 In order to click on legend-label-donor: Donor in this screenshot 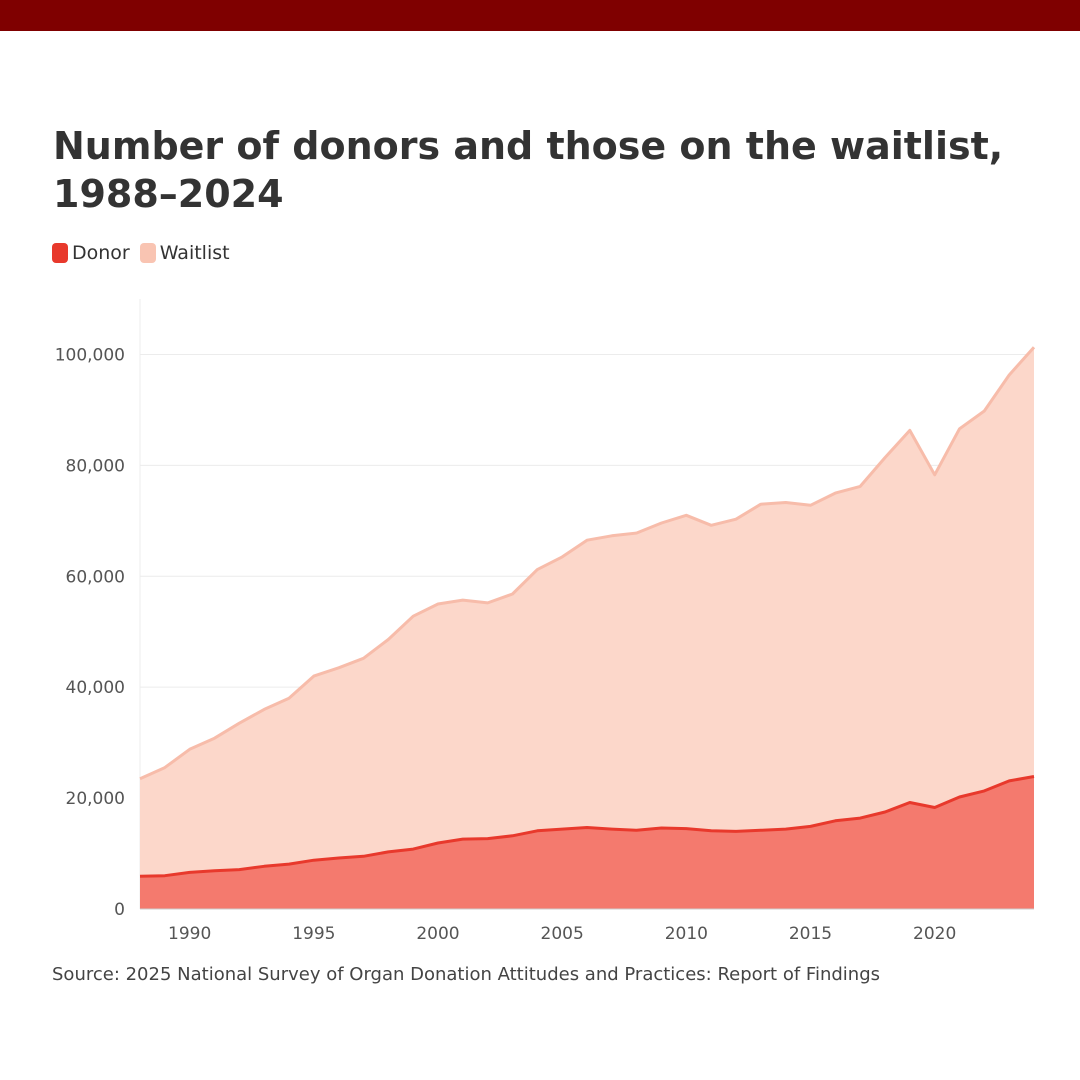, I will do `click(101, 253)`.